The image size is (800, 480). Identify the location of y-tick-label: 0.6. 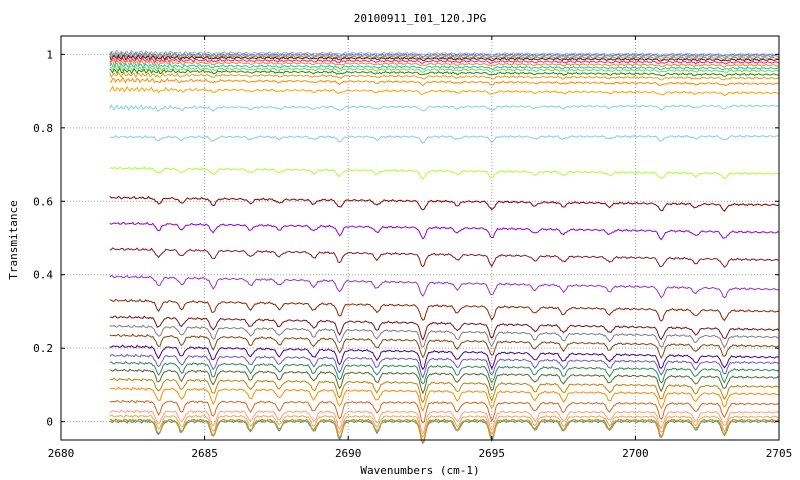
(43, 201).